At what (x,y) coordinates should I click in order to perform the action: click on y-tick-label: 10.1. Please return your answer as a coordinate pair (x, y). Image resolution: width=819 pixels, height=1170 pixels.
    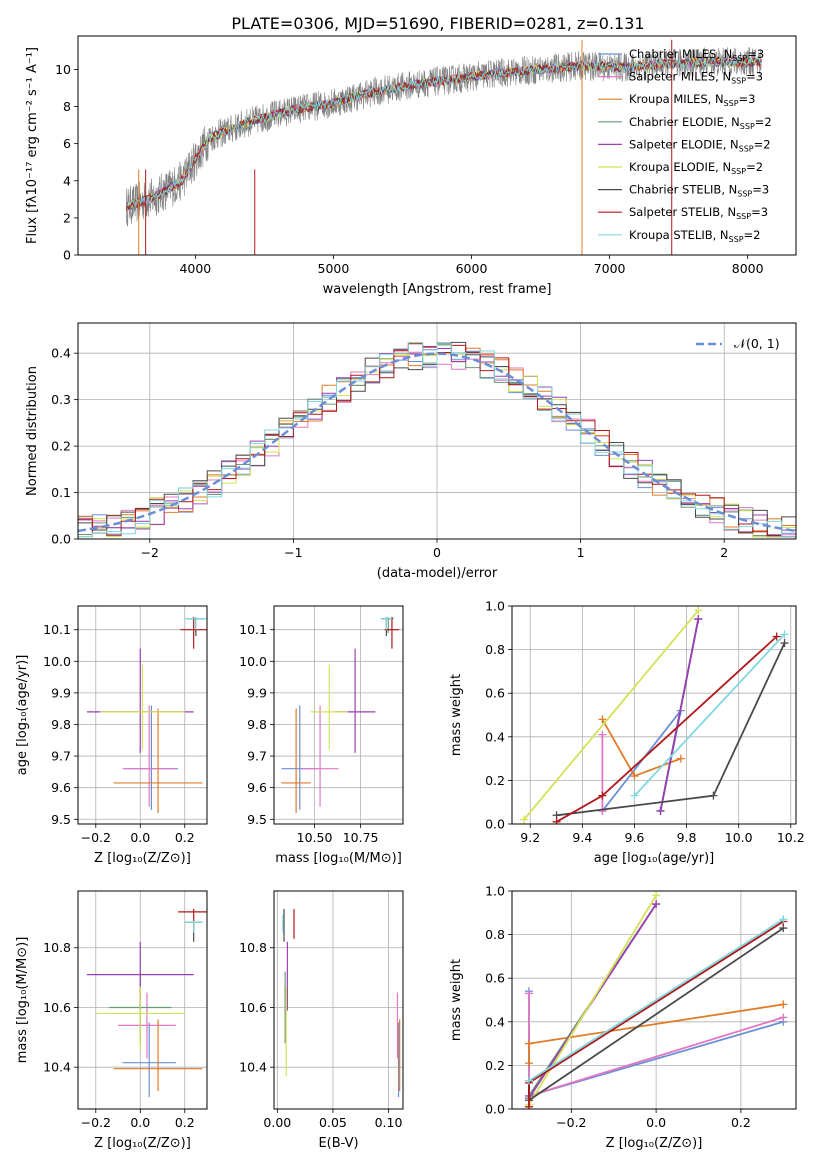
    Looking at the image, I should click on (253, 629).